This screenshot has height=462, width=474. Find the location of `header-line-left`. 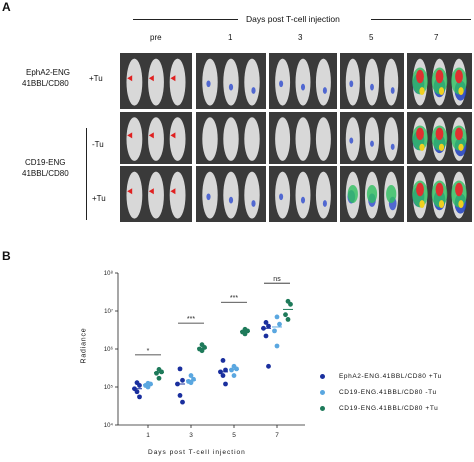

header-line-left is located at coordinates (185, 19).